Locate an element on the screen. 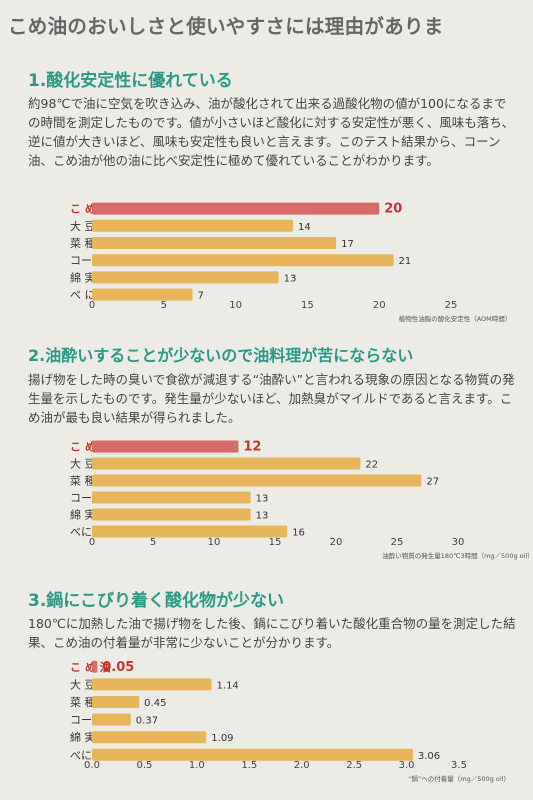 The height and width of the screenshot is (800, 533). tick-label: 1.0 is located at coordinates (197, 765).